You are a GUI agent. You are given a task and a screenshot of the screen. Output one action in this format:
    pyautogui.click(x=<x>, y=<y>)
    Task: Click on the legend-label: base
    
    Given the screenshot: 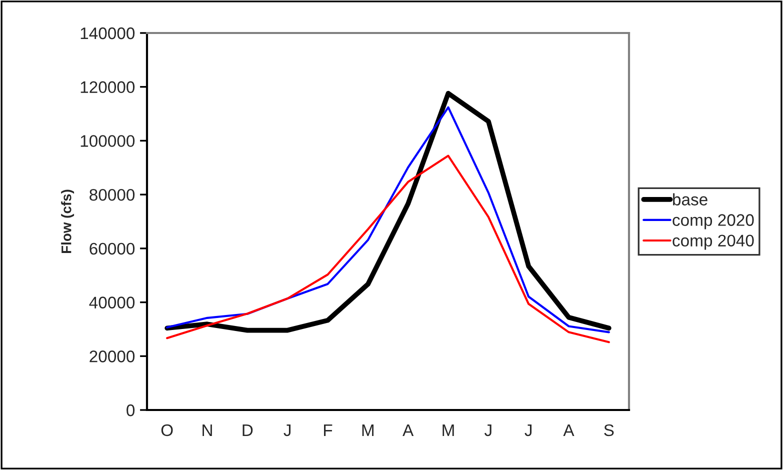 What is the action you would take?
    pyautogui.click(x=690, y=199)
    